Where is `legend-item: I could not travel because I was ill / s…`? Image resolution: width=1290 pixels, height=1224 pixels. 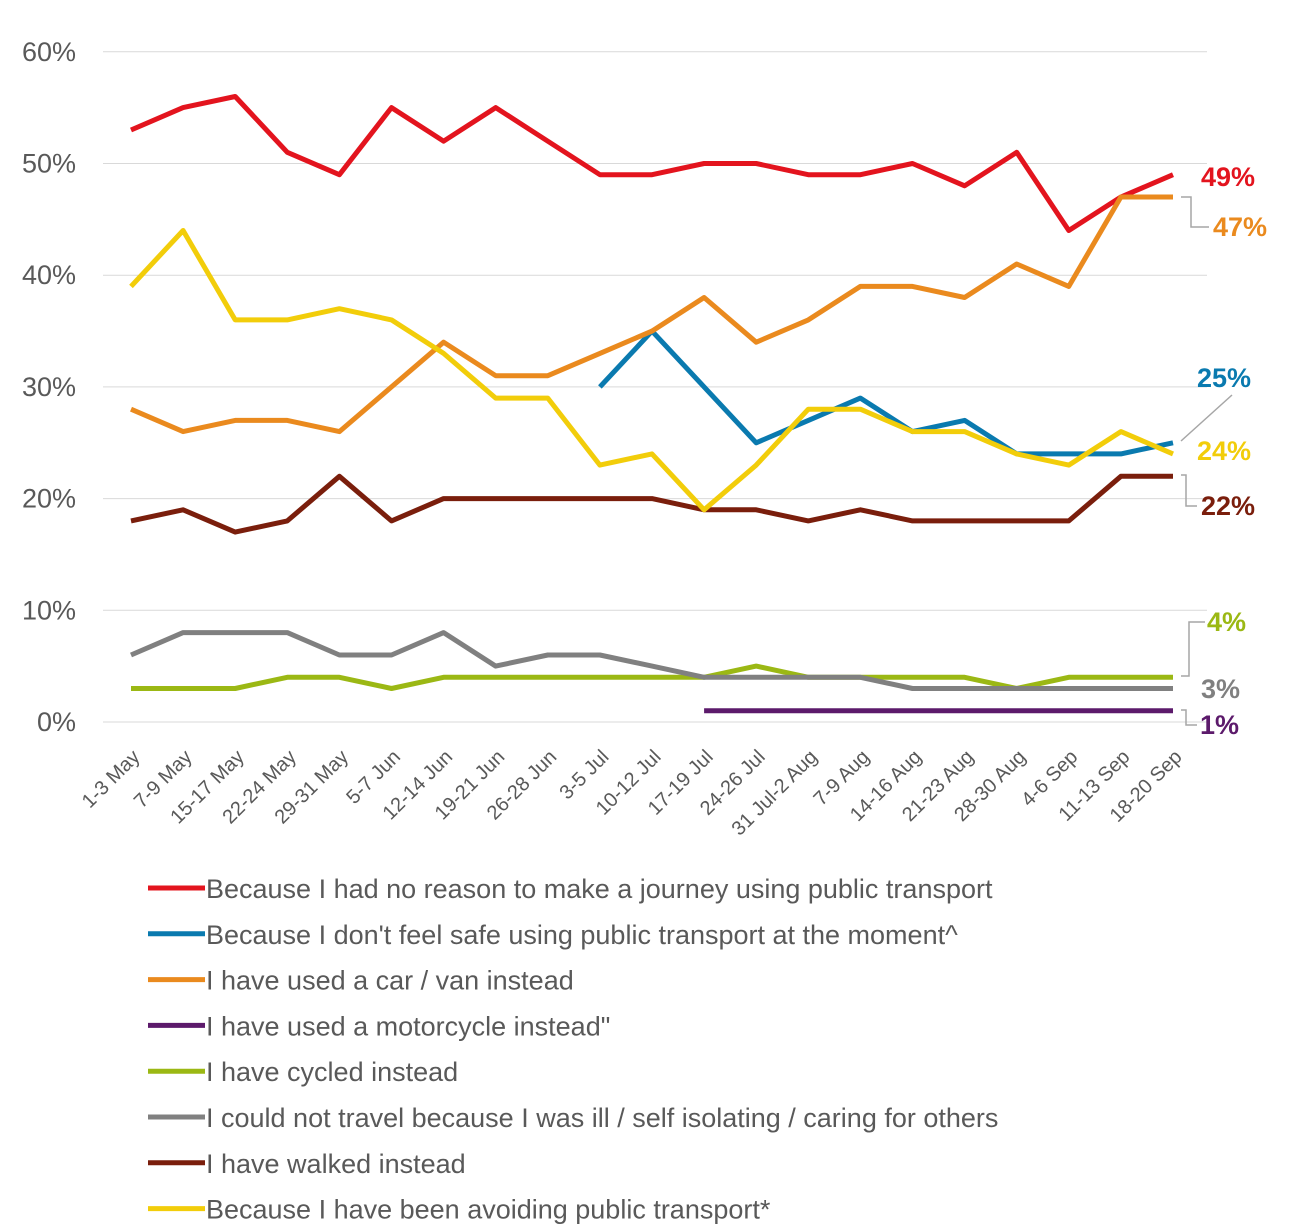 legend-item: I could not travel because I was ill / s… is located at coordinates (573, 1118).